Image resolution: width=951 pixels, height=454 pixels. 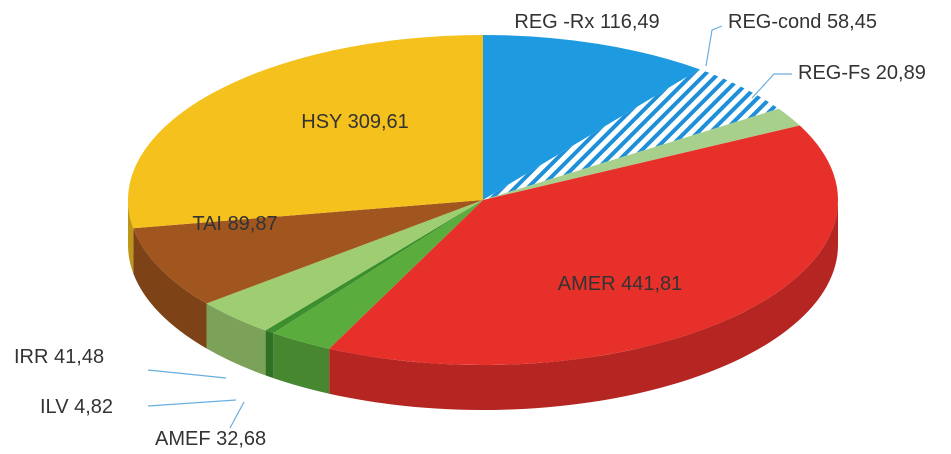 I want to click on data-label: TAI 89,87, so click(x=234, y=224).